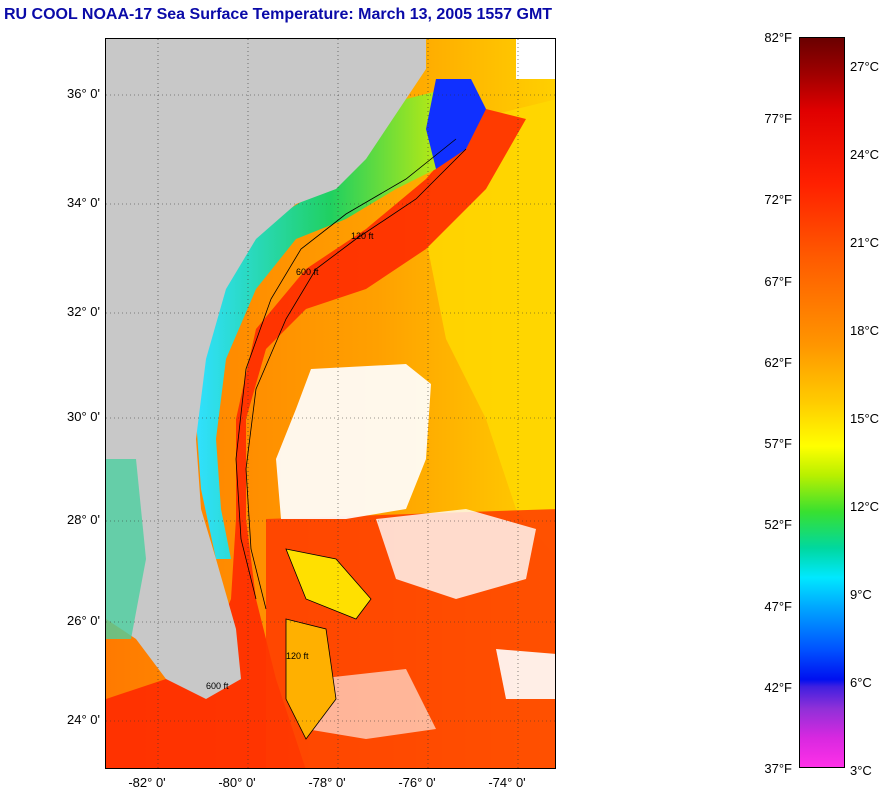  I want to click on temperature-colorbar, so click(822, 402).